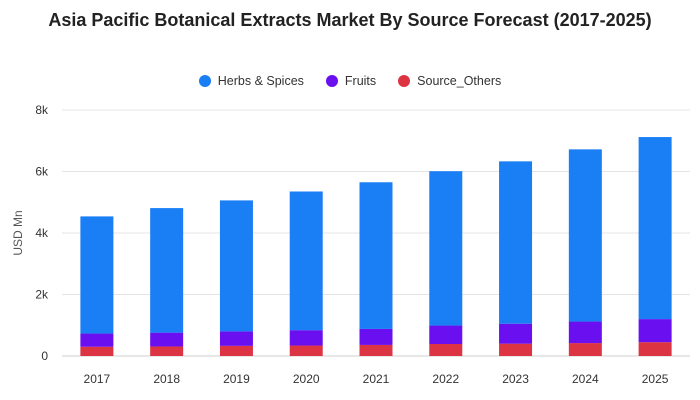 This screenshot has height=400, width=700. What do you see at coordinates (236, 350) in the screenshot?
I see `bar-source-others-2019` at bounding box center [236, 350].